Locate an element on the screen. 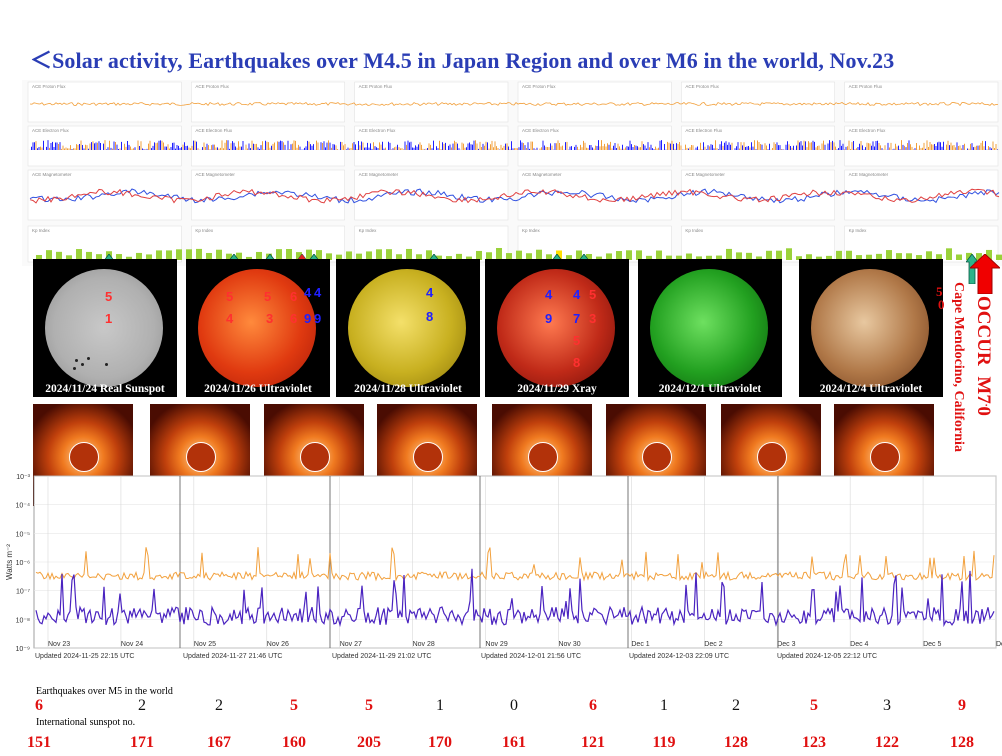 This screenshot has width=1002, height=756. goes-ytick-label: 10⁻⁸ is located at coordinates (23, 620).